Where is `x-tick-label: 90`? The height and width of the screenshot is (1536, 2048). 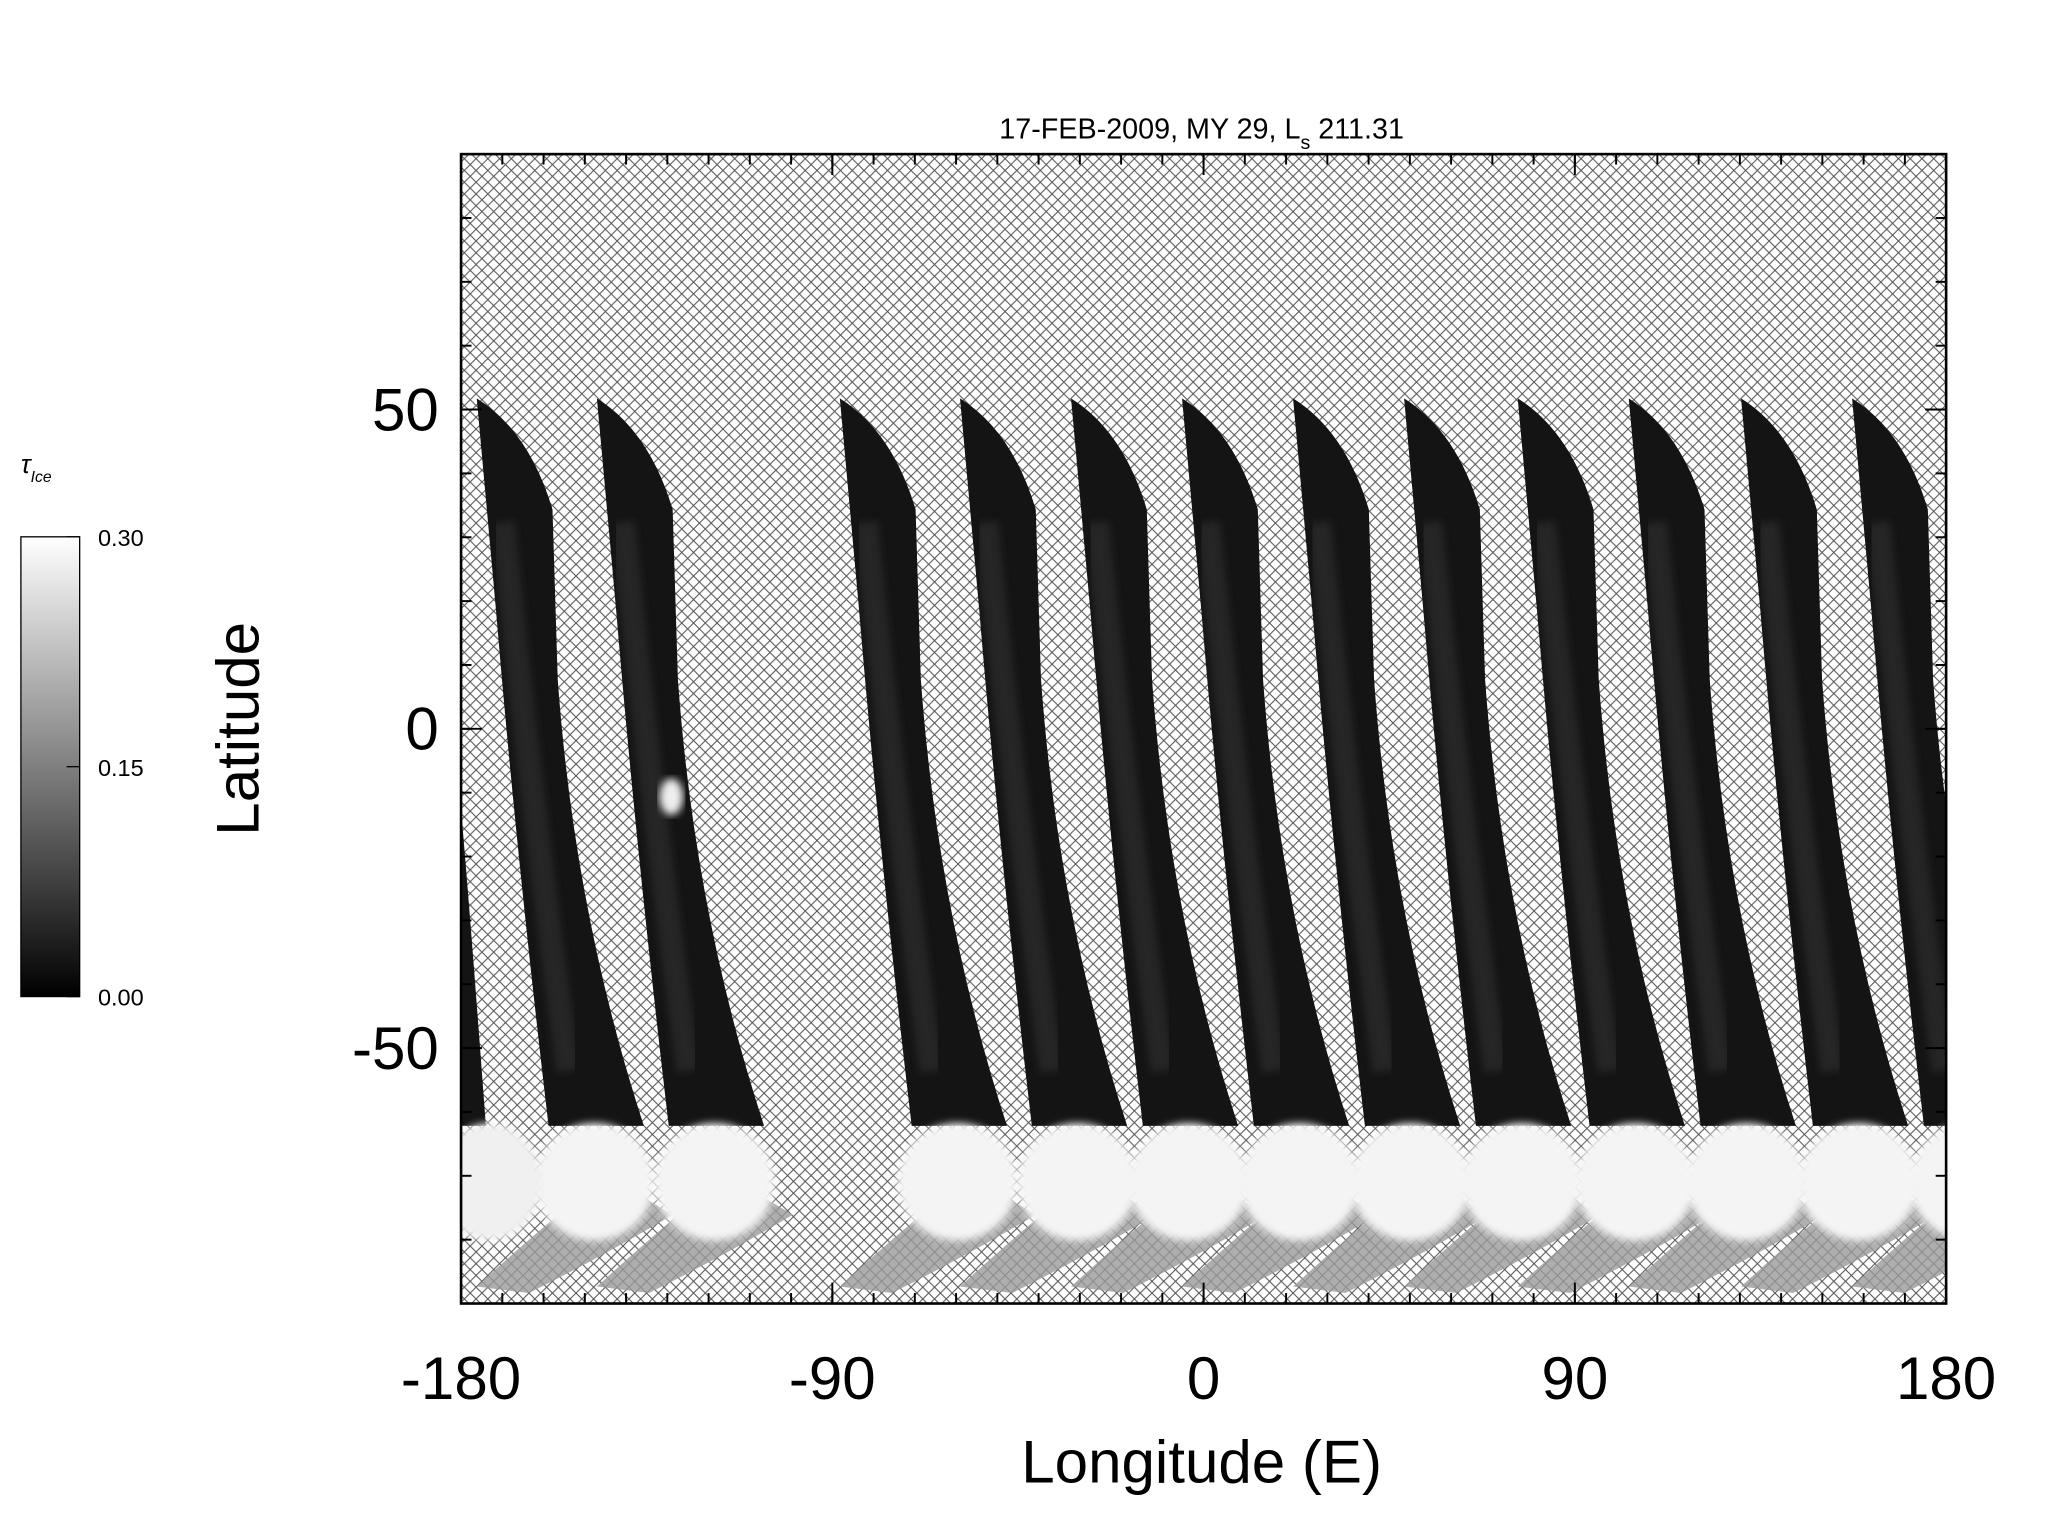 x-tick-label: 90 is located at coordinates (1574, 1378).